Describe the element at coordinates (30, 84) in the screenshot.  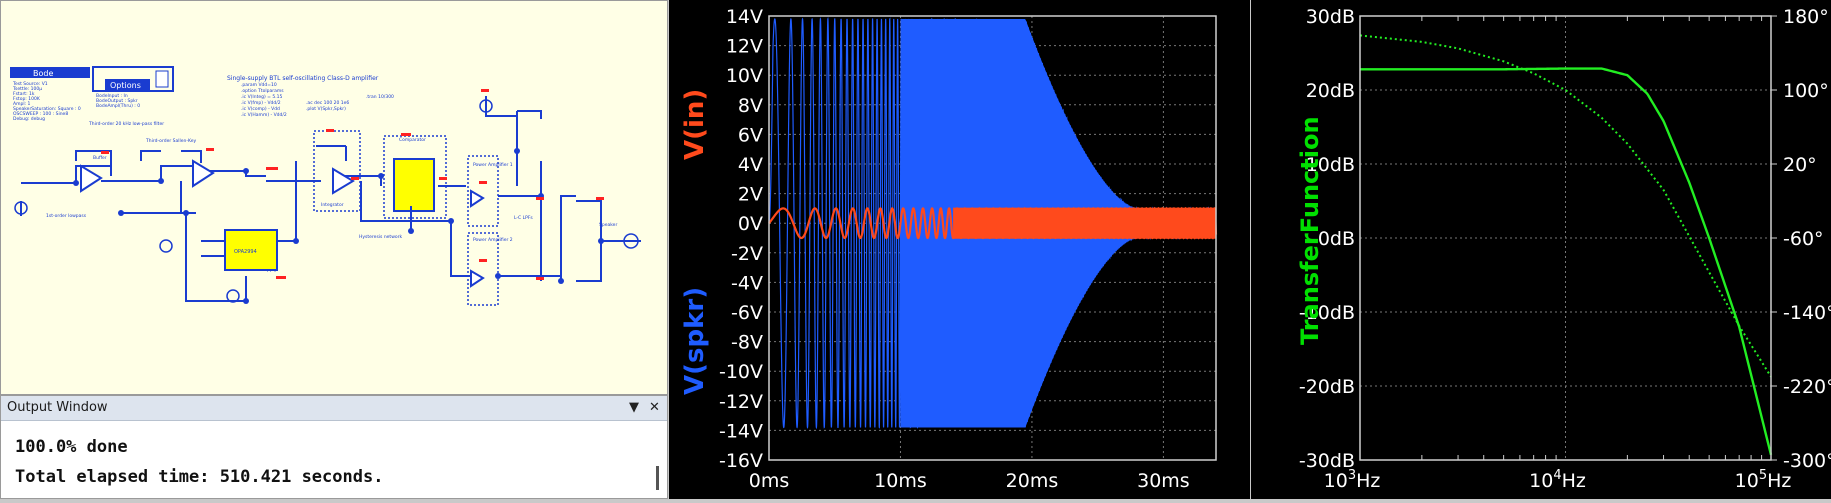
I see `setting-line: Test Source: V1` at that location.